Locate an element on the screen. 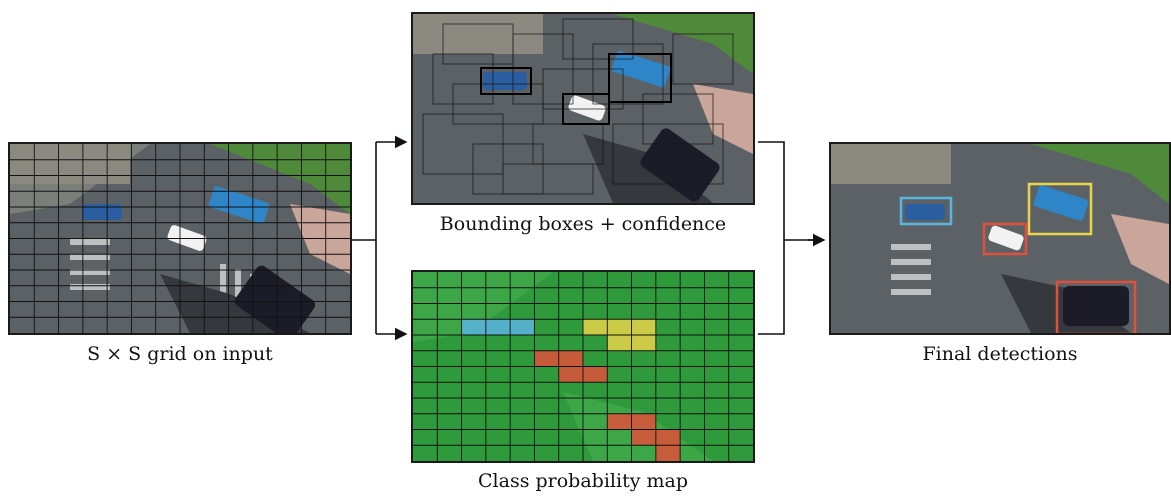  bounding-boxes-panel is located at coordinates (583, 108).